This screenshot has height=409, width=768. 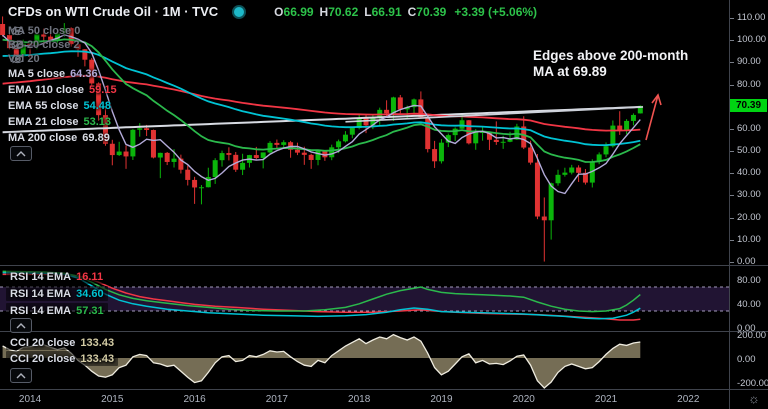 I want to click on legend-ema55: EMA 55 close 54.48, so click(x=60, y=105).